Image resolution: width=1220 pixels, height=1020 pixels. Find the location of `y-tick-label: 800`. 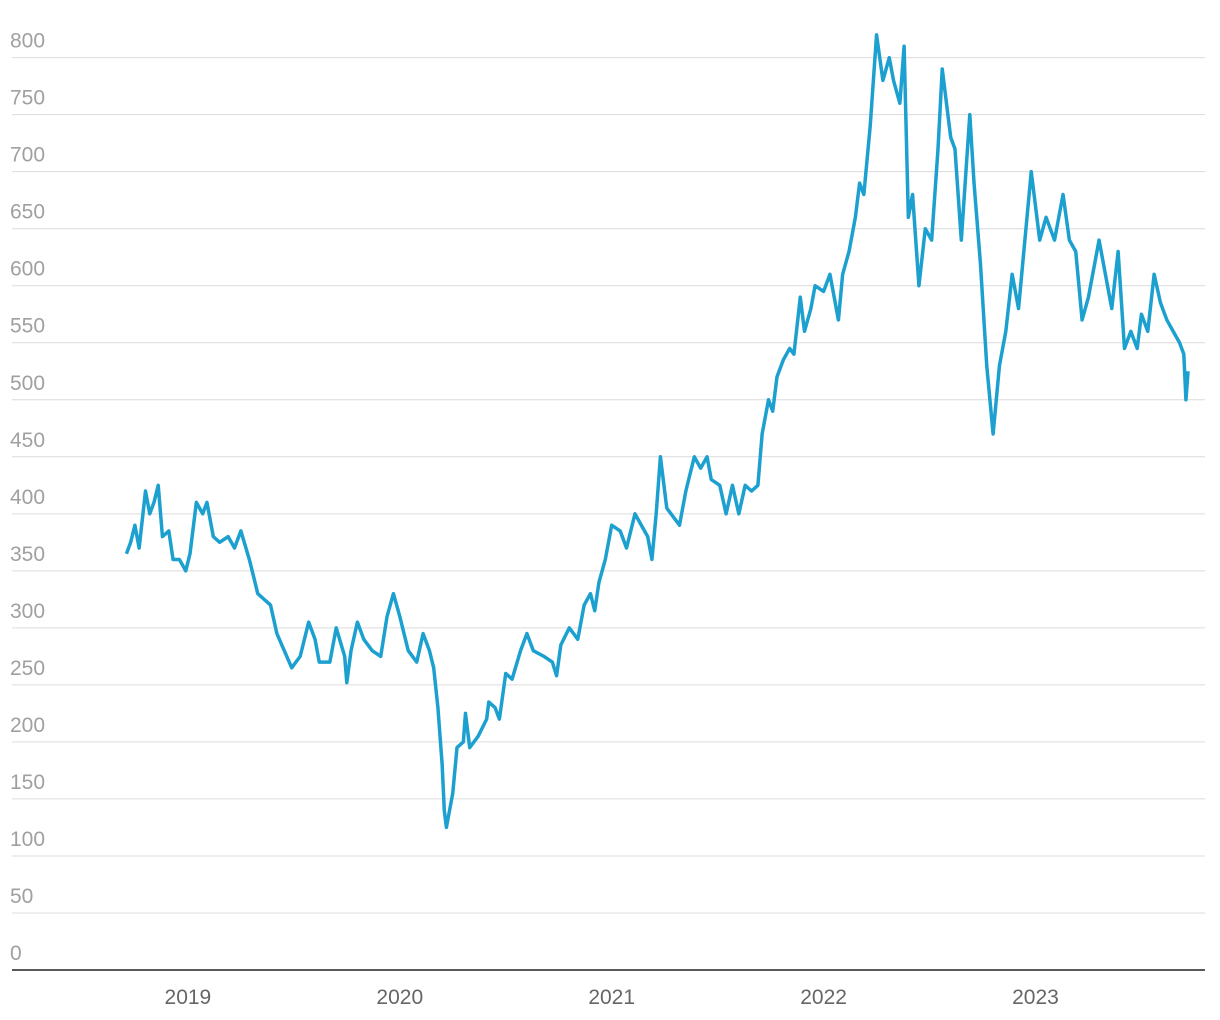

y-tick-label: 800 is located at coordinates (27, 41).